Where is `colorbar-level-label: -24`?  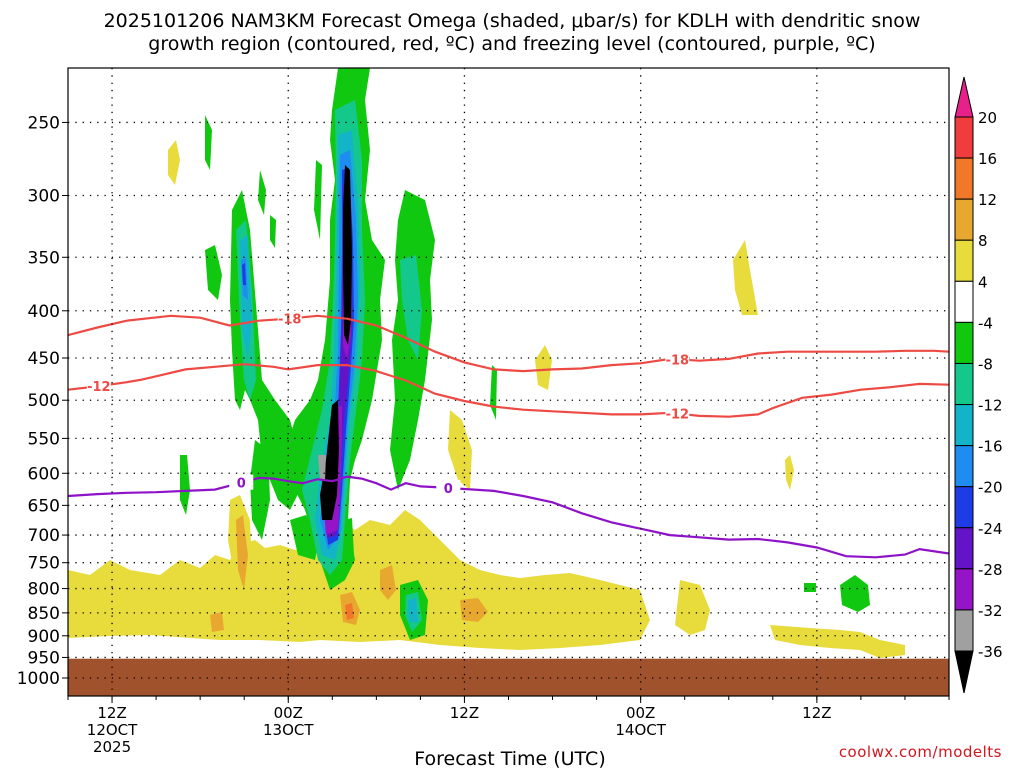
colorbar-level-label: -24 is located at coordinates (990, 529).